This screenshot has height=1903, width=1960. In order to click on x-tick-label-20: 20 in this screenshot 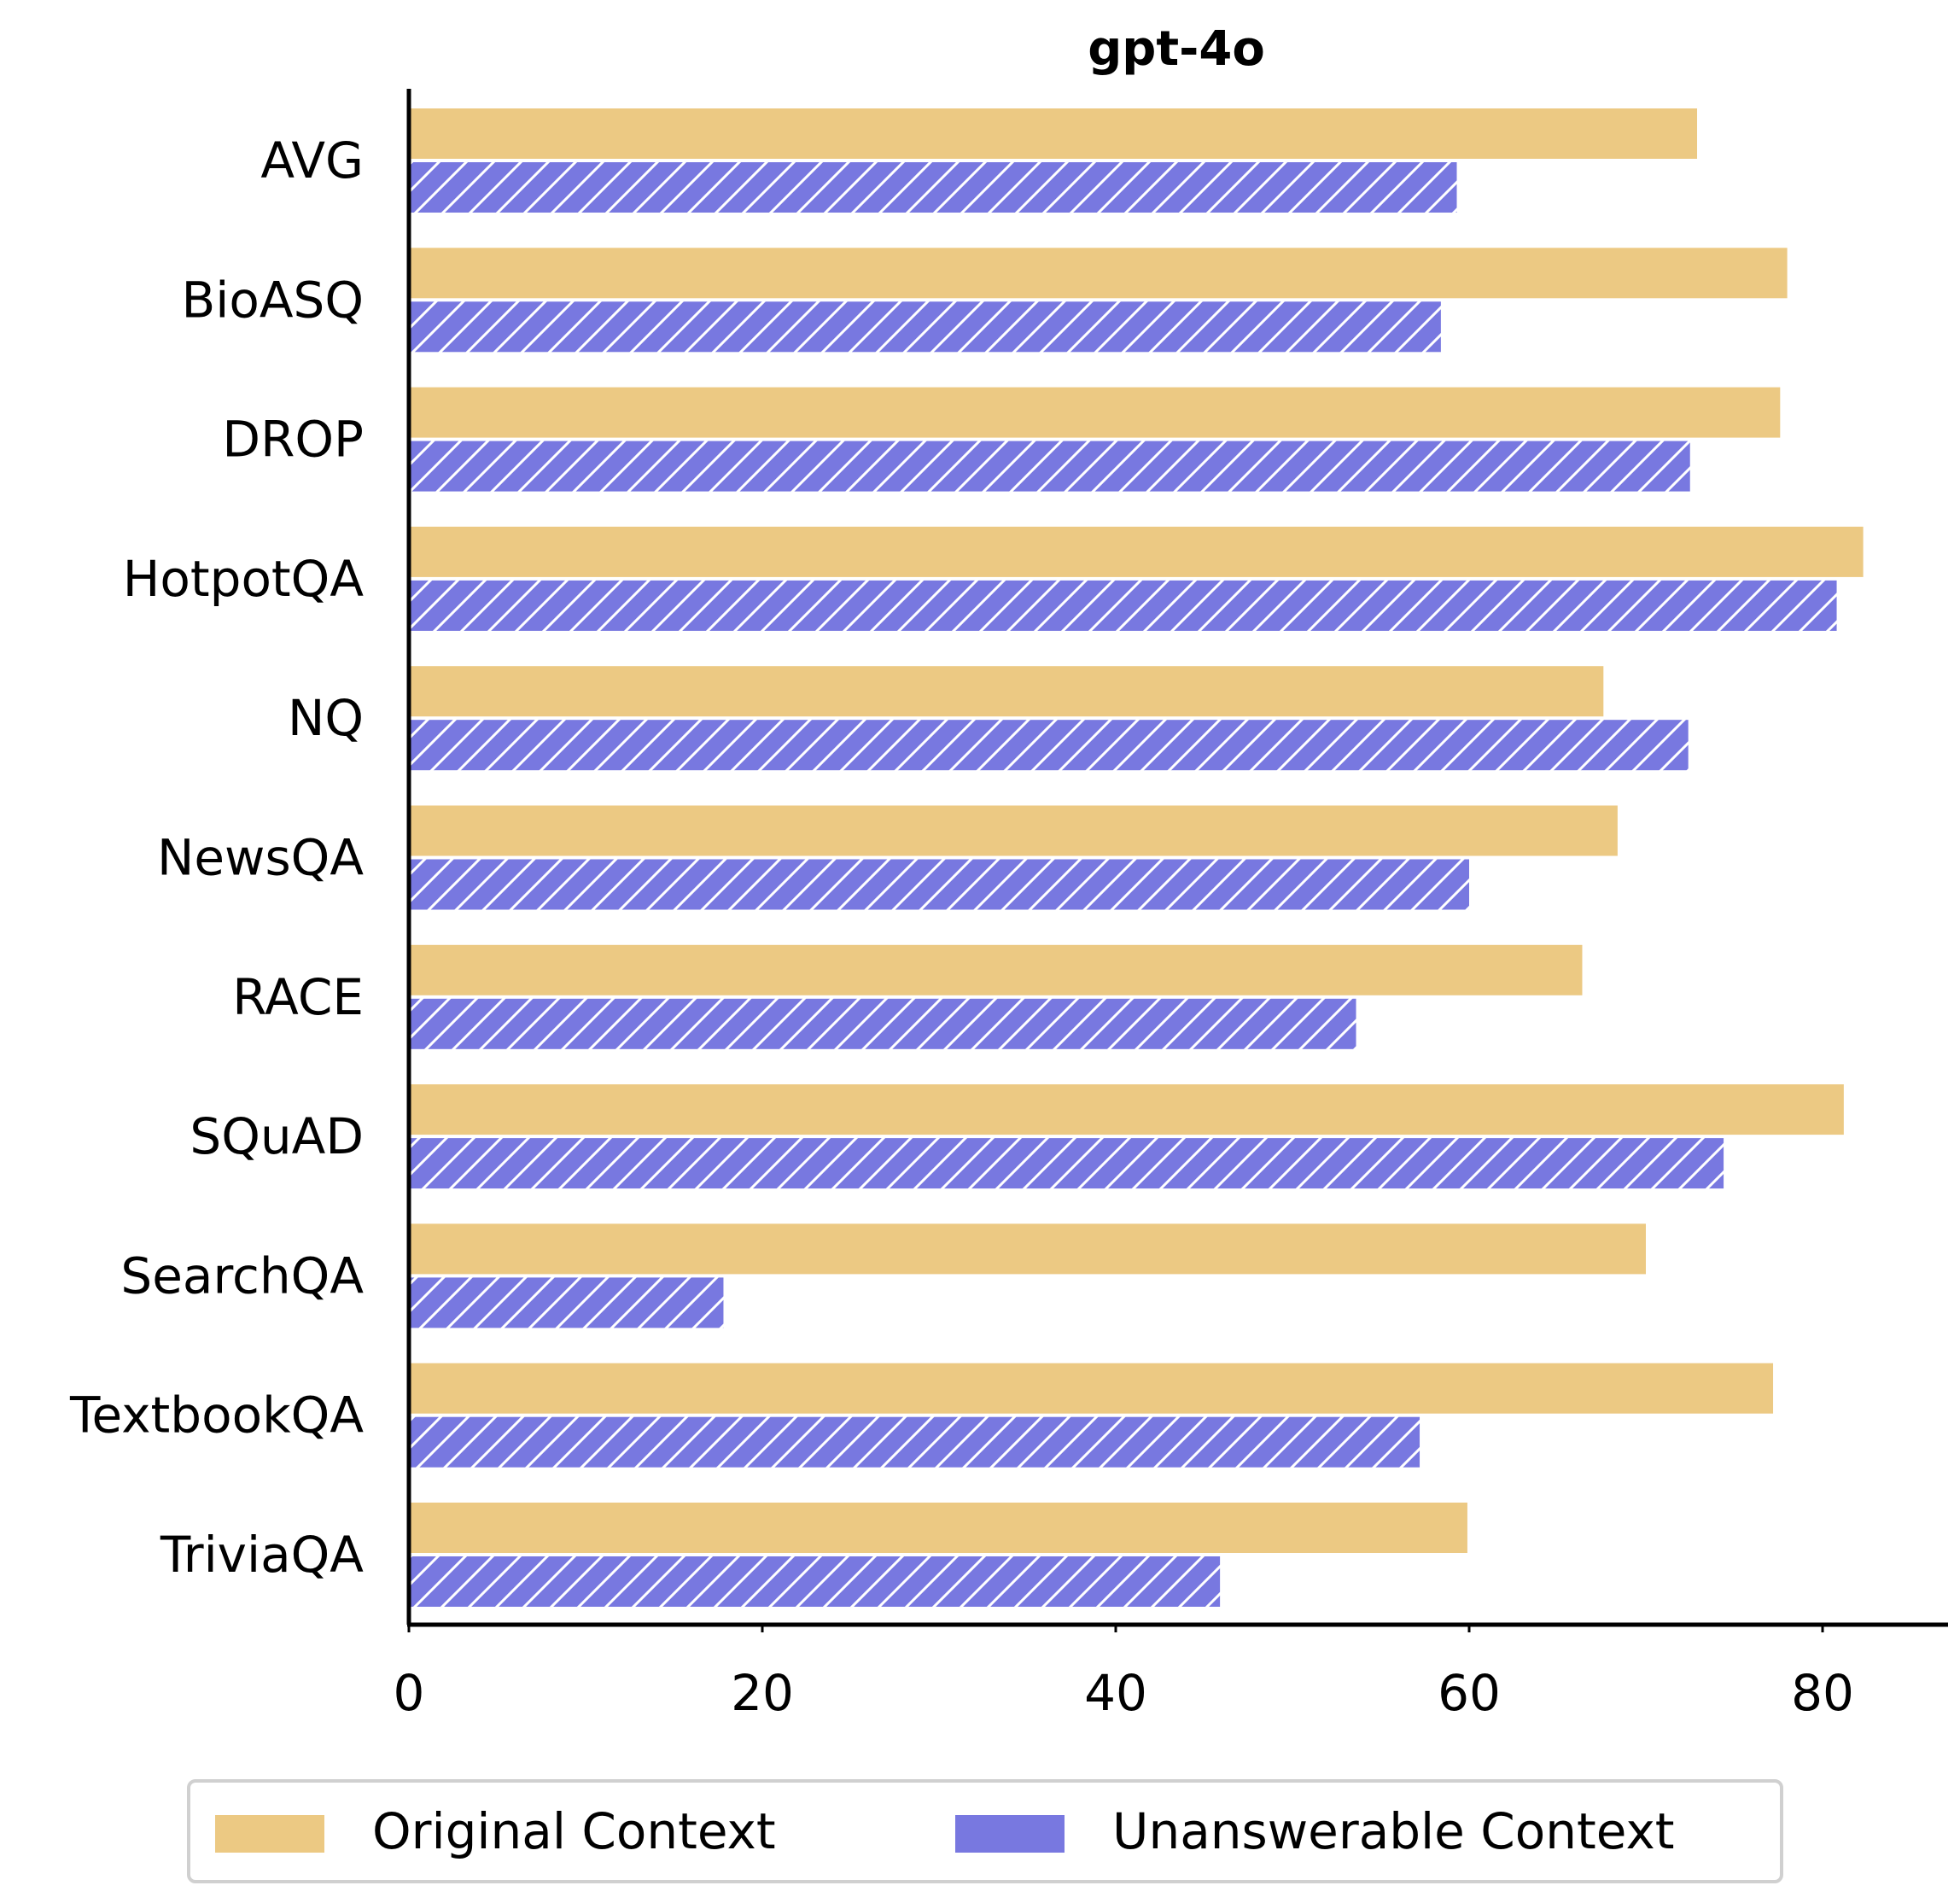, I will do `click(762, 1693)`.